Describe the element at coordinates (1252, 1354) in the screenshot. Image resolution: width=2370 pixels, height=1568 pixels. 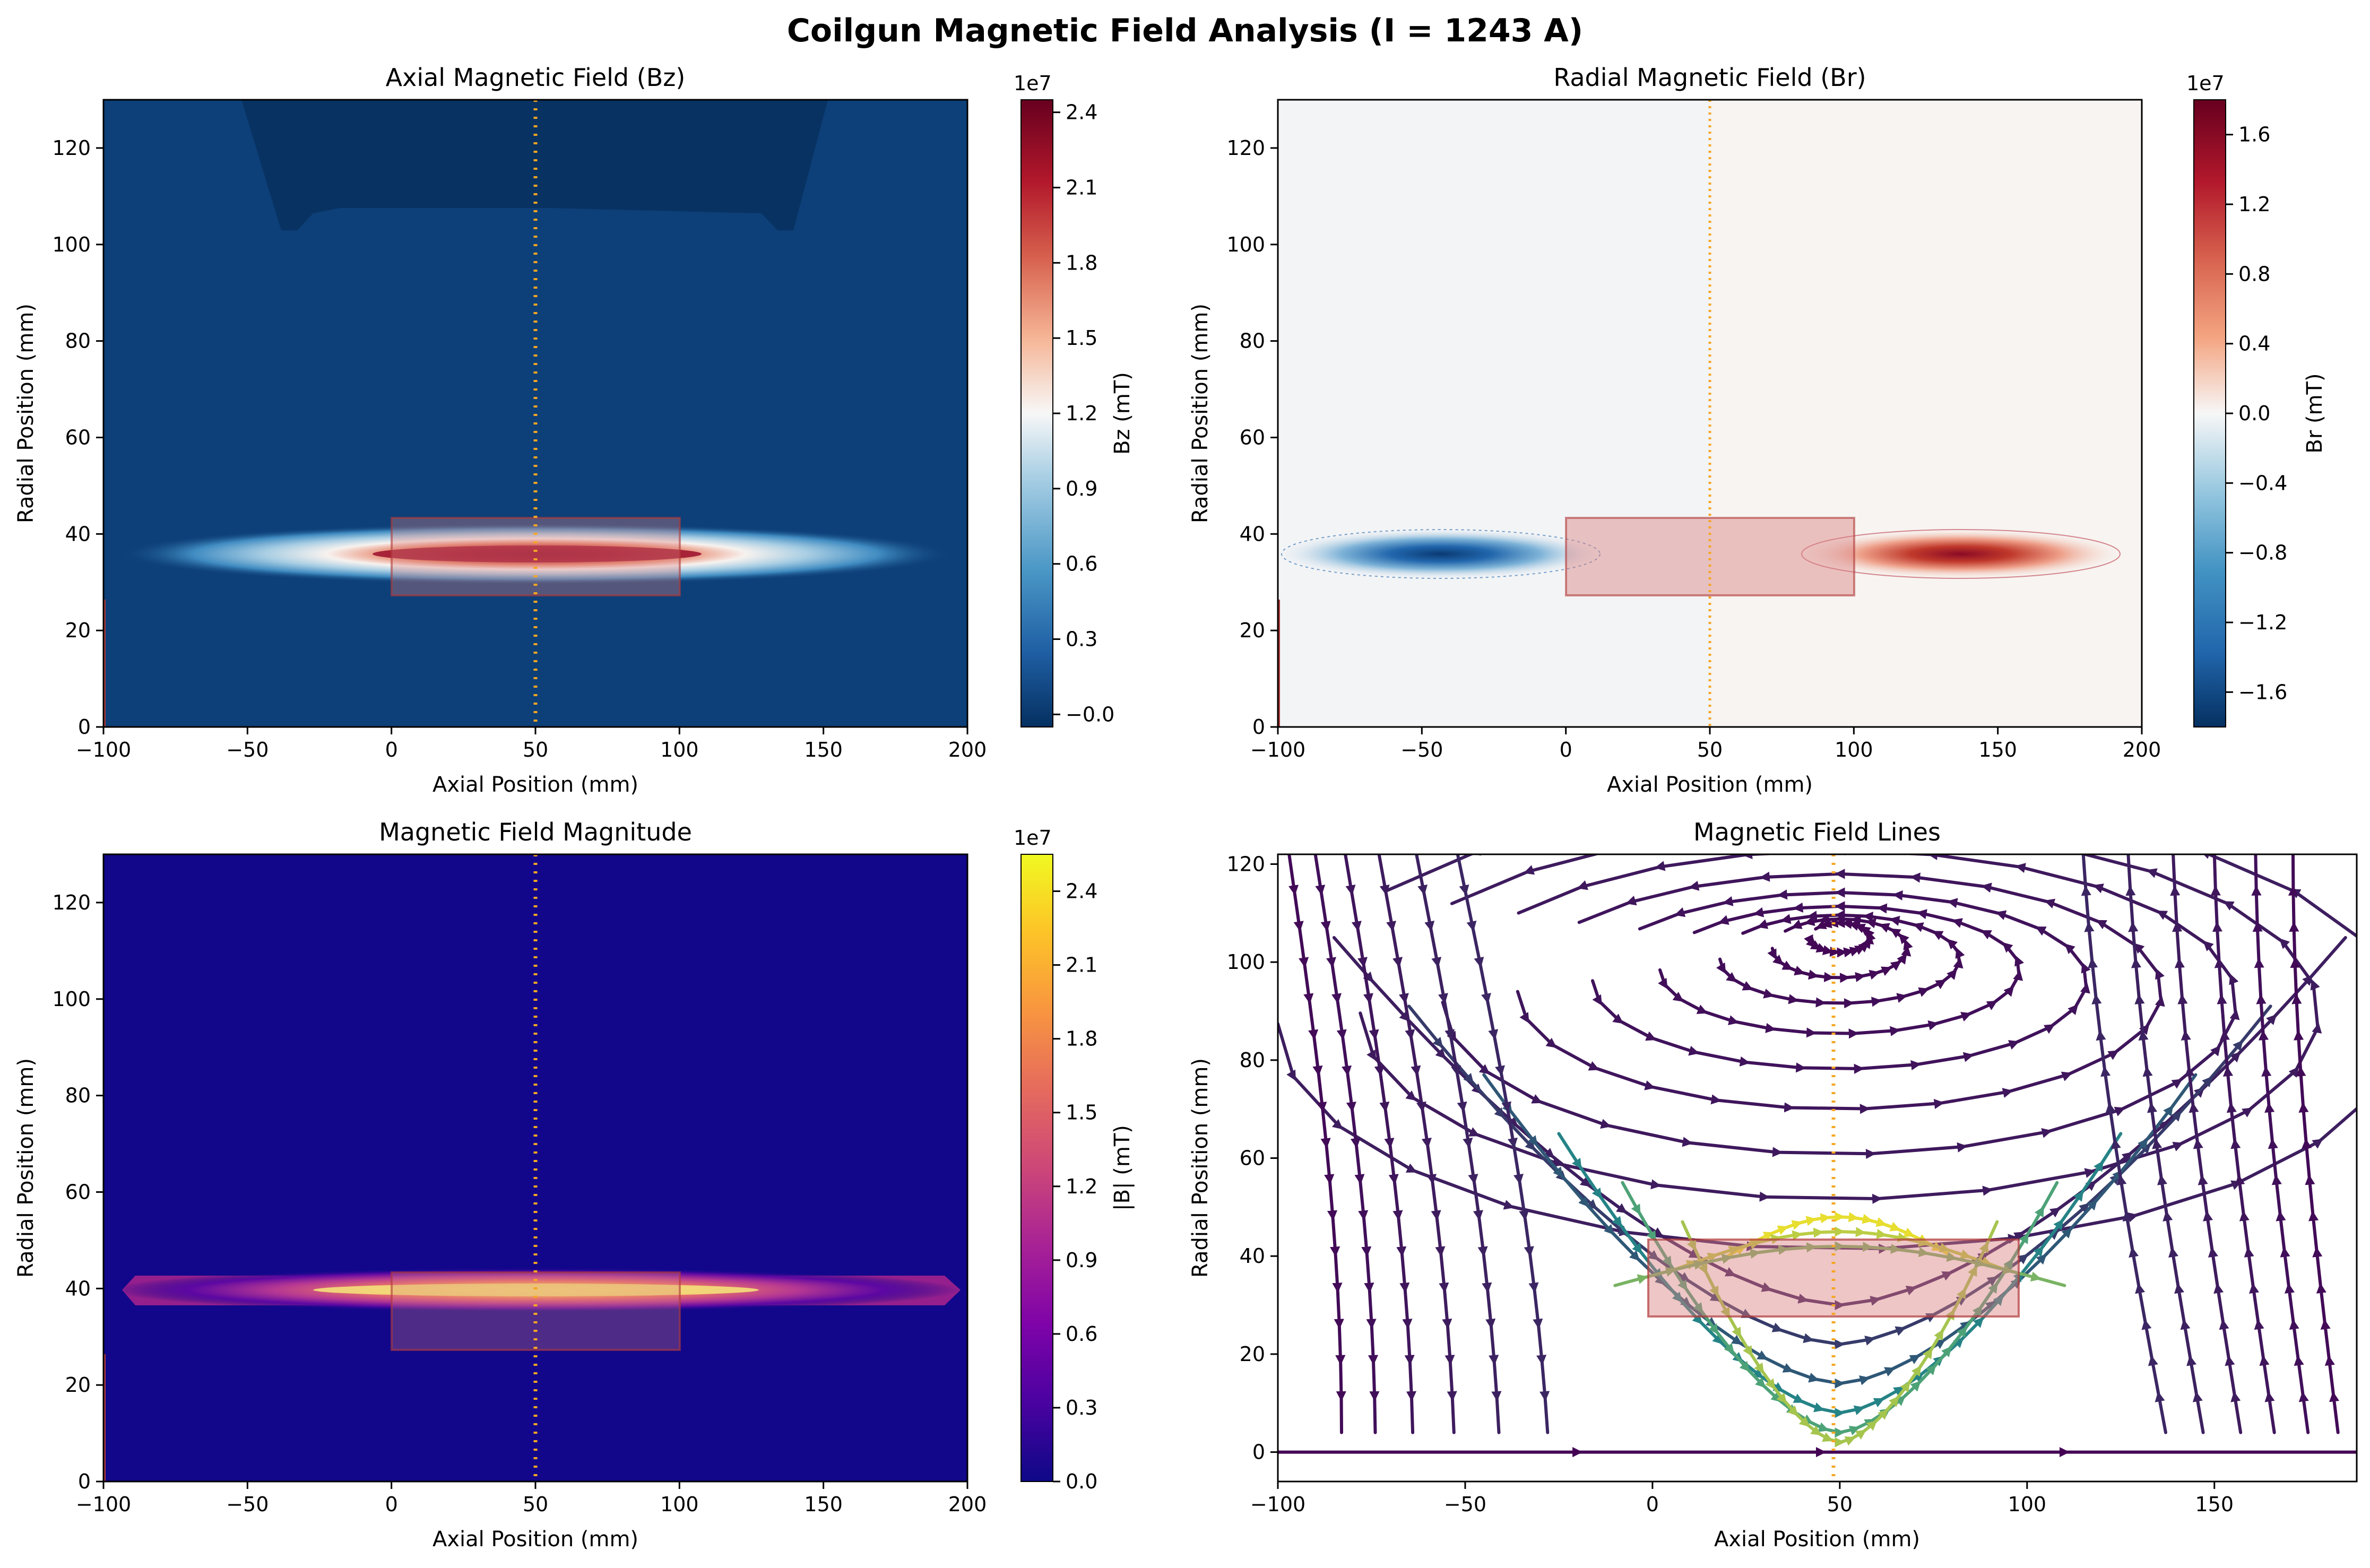
I see `lines-ytick-label: 20` at that location.